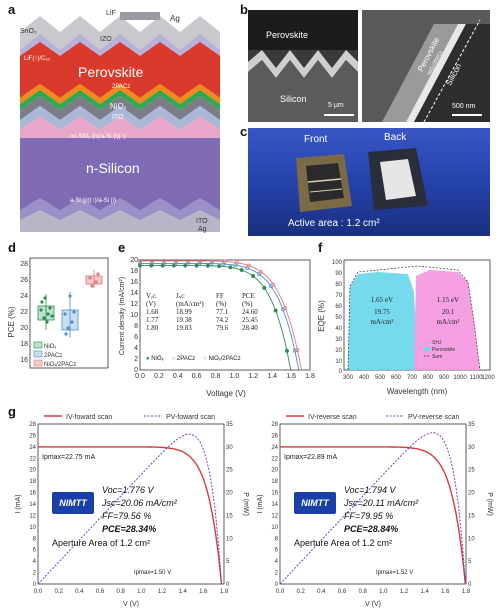 The image size is (500, 615). I want to click on cert-ytick-right: 25, so click(471, 471).